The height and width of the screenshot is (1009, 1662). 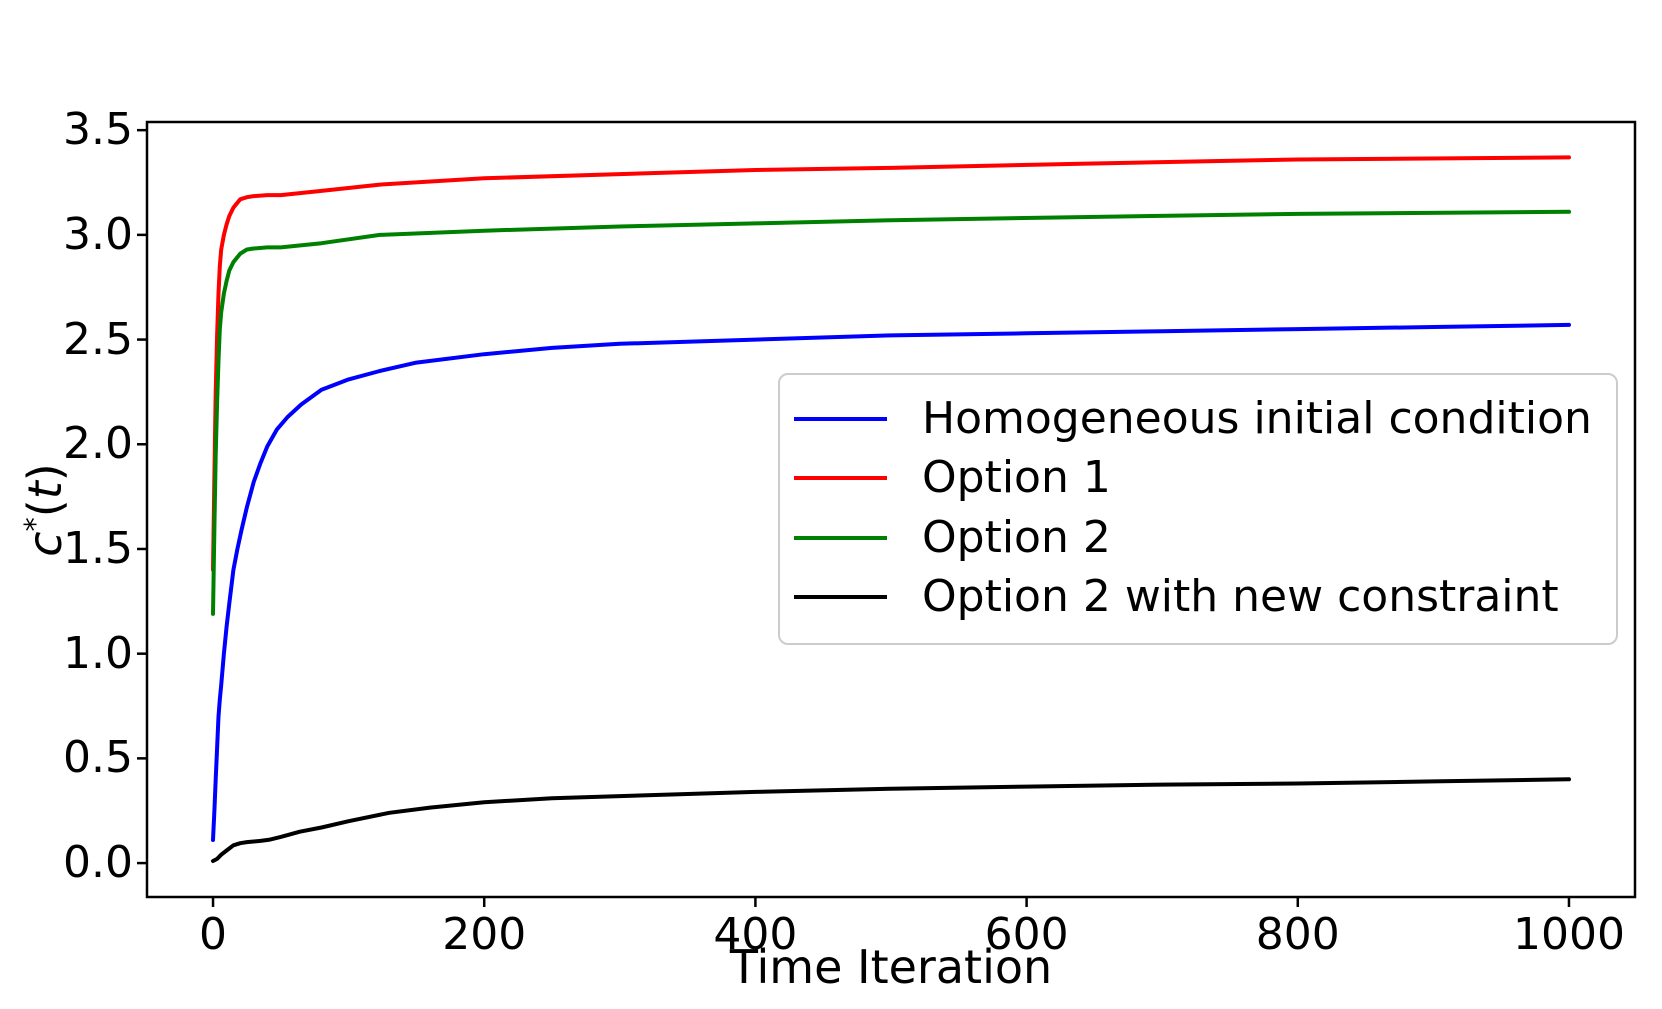 What do you see at coordinates (1297, 934) in the screenshot?
I see `x-tick-label: 800` at bounding box center [1297, 934].